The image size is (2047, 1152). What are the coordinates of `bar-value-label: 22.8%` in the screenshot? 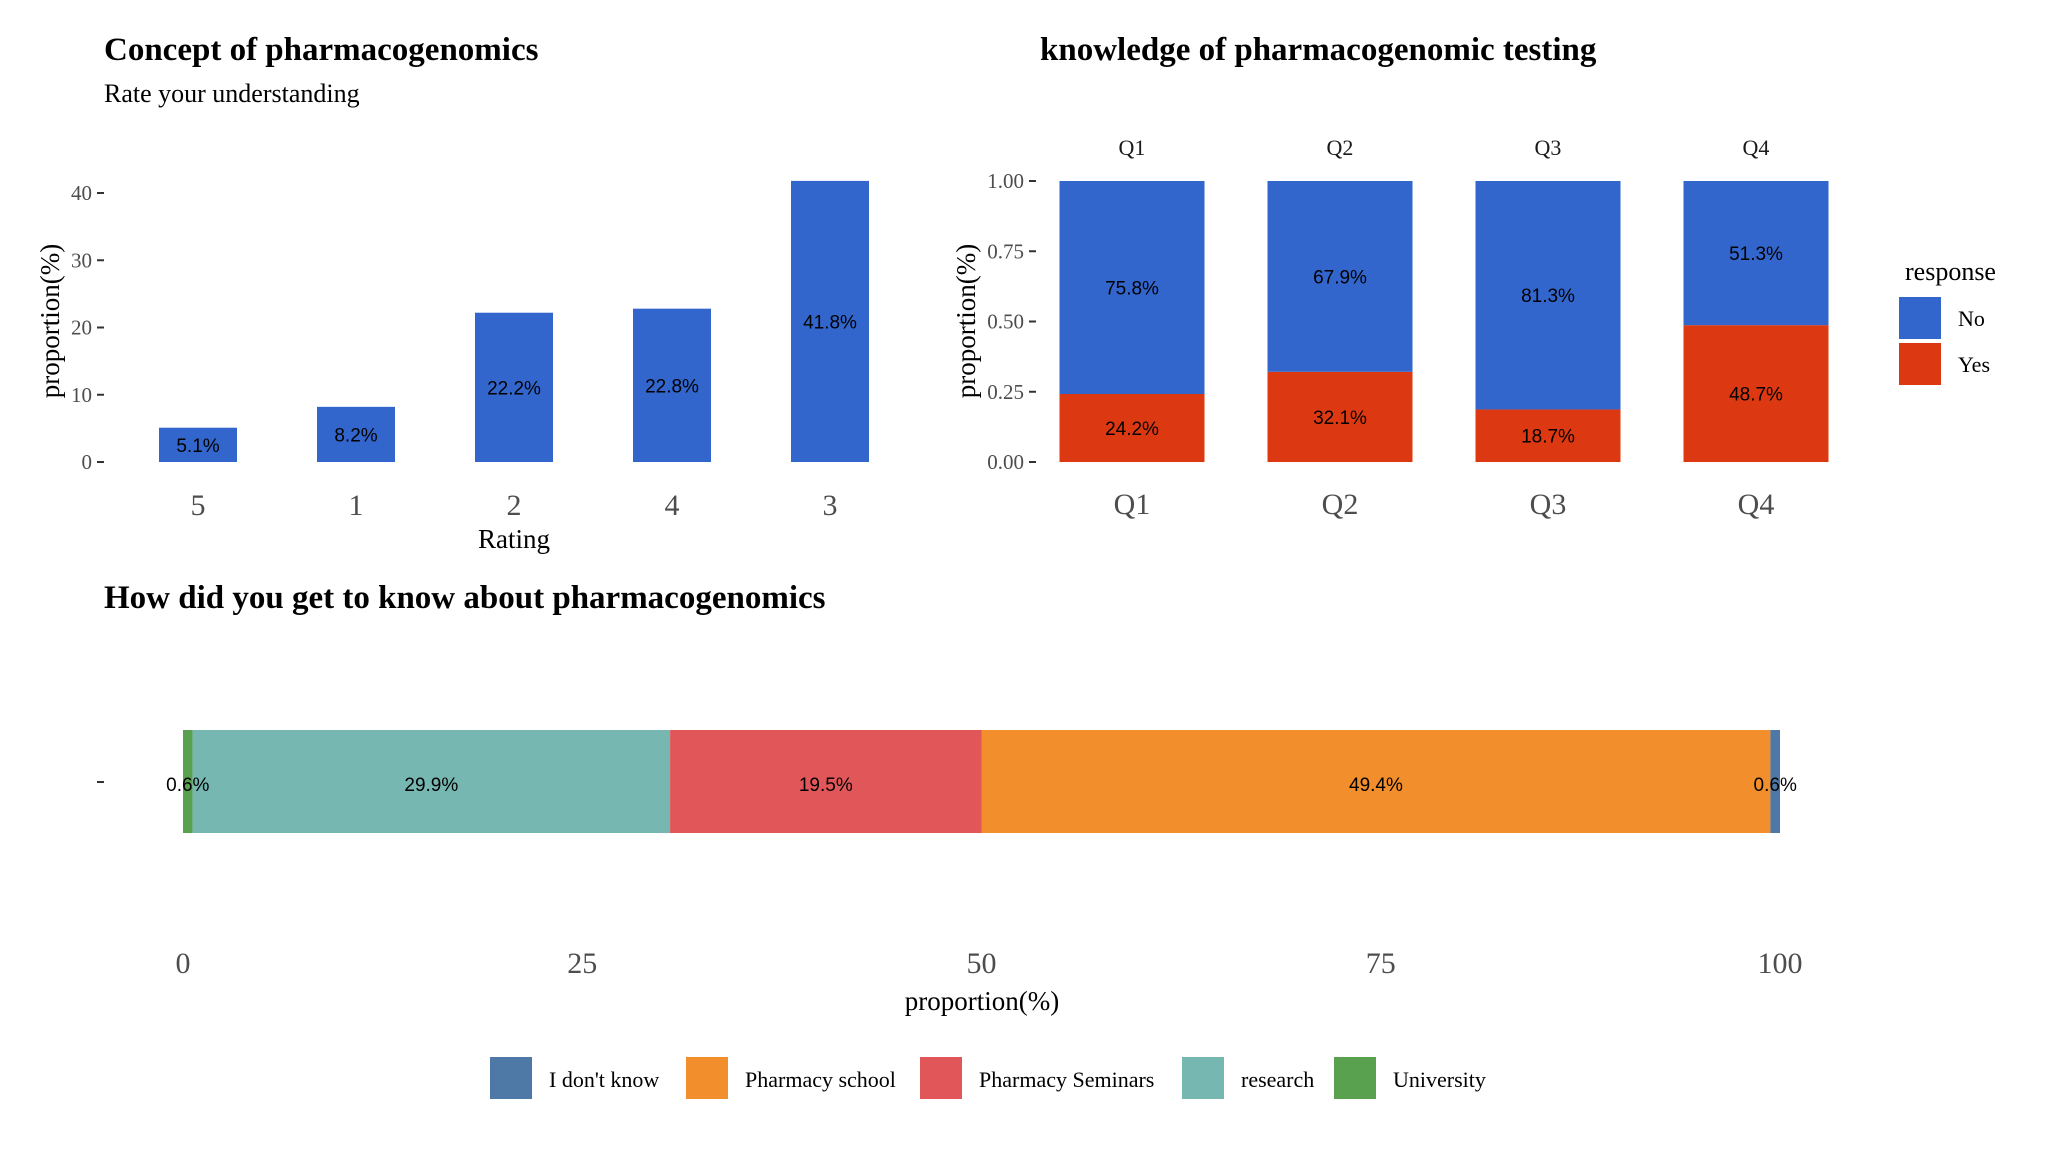 It's located at (672, 386).